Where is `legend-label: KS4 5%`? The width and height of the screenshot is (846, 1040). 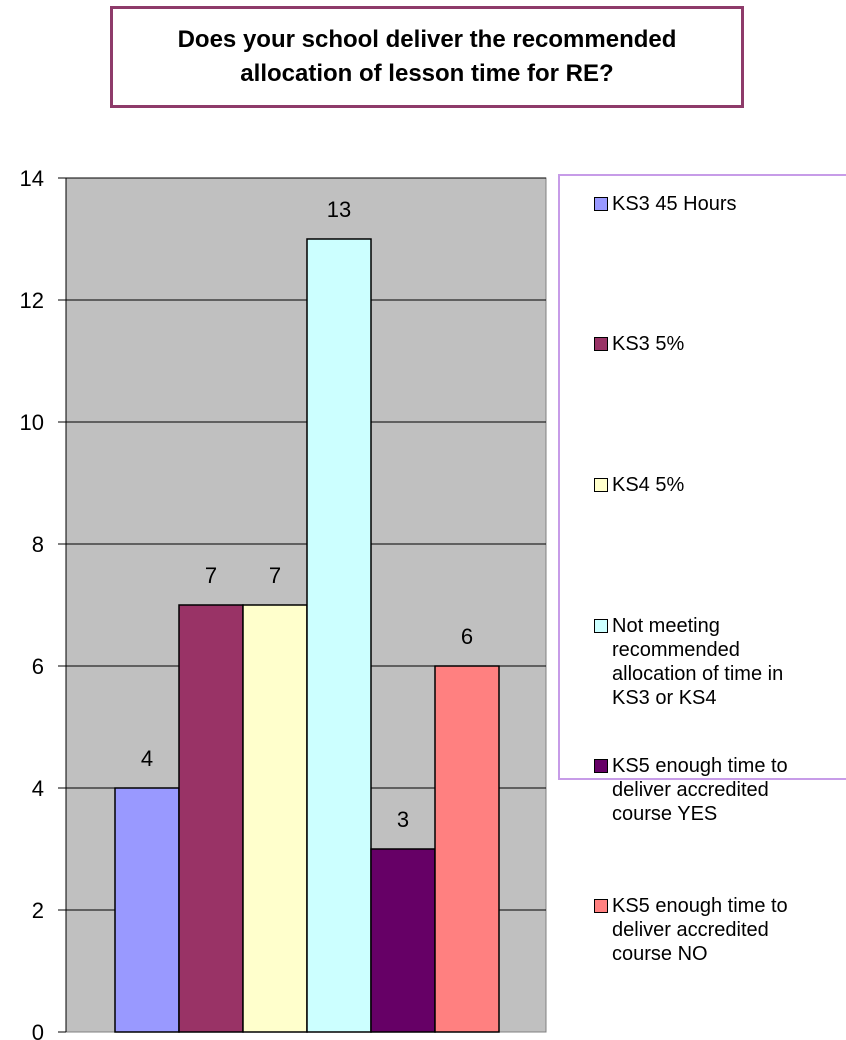 legend-label: KS4 5% is located at coordinates (648, 485).